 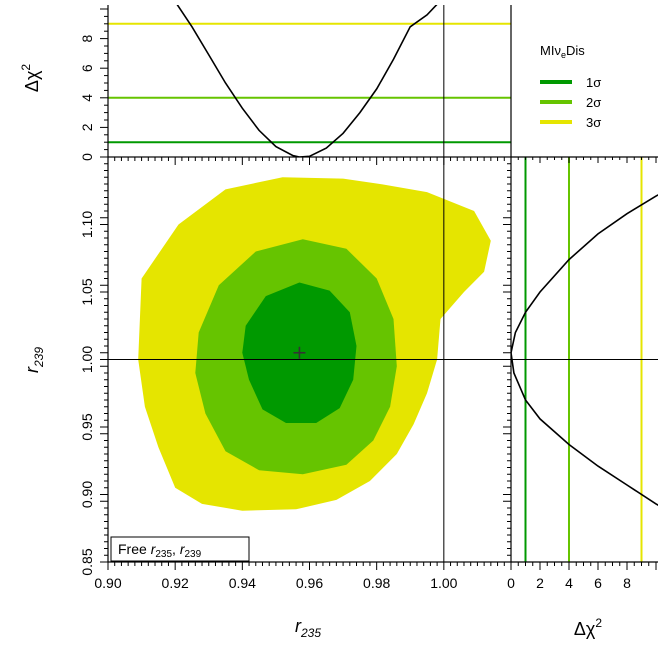 What do you see at coordinates (30, 78) in the screenshot?
I see `top-panel-axis-title: Δχ2` at bounding box center [30, 78].